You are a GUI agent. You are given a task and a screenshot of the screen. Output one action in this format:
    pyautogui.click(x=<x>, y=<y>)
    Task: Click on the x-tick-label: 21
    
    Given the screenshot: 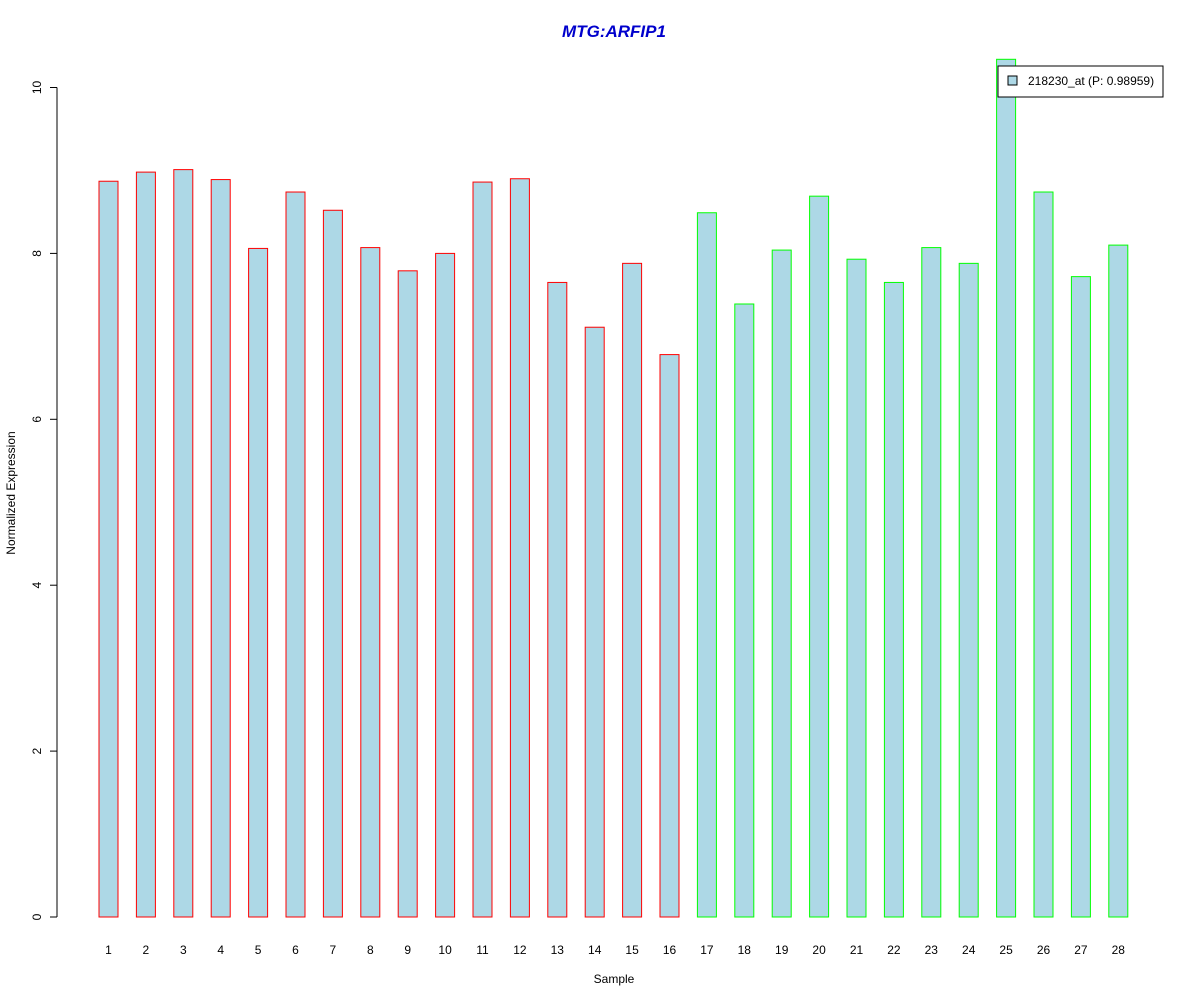 What is the action you would take?
    pyautogui.click(x=857, y=950)
    